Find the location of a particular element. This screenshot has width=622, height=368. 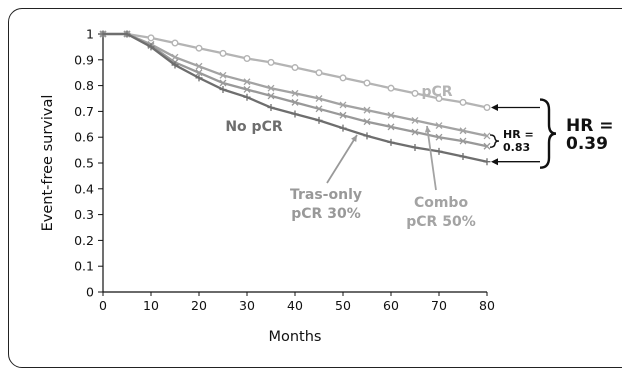

series-label-tras-only-line1: Tras-only is located at coordinates (326, 195).